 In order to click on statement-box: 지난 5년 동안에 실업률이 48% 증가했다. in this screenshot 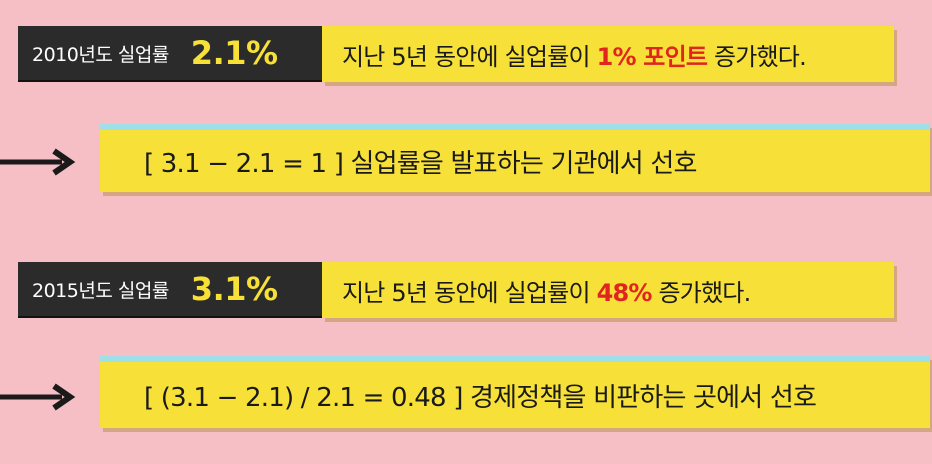, I will do `click(608, 290)`.